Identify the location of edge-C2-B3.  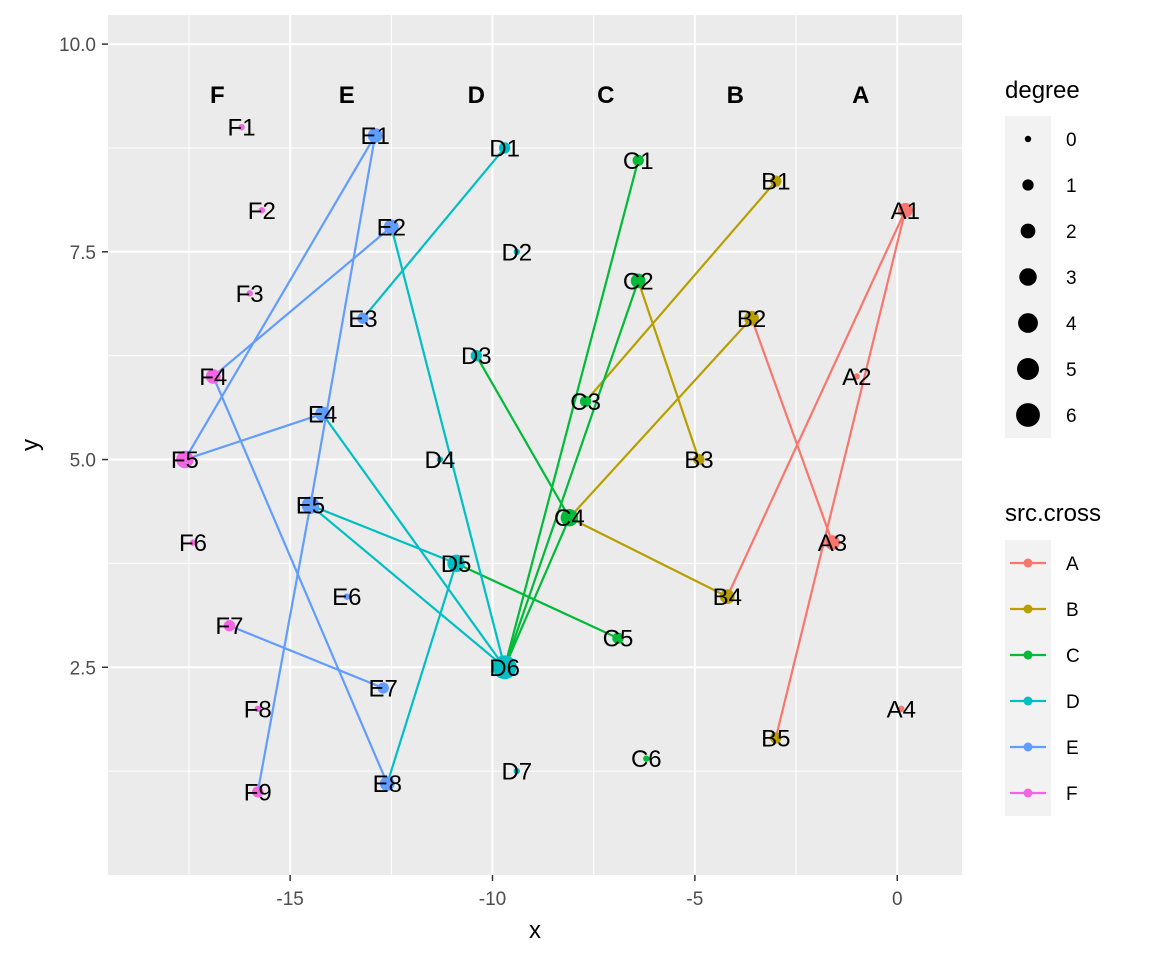
(668, 370).